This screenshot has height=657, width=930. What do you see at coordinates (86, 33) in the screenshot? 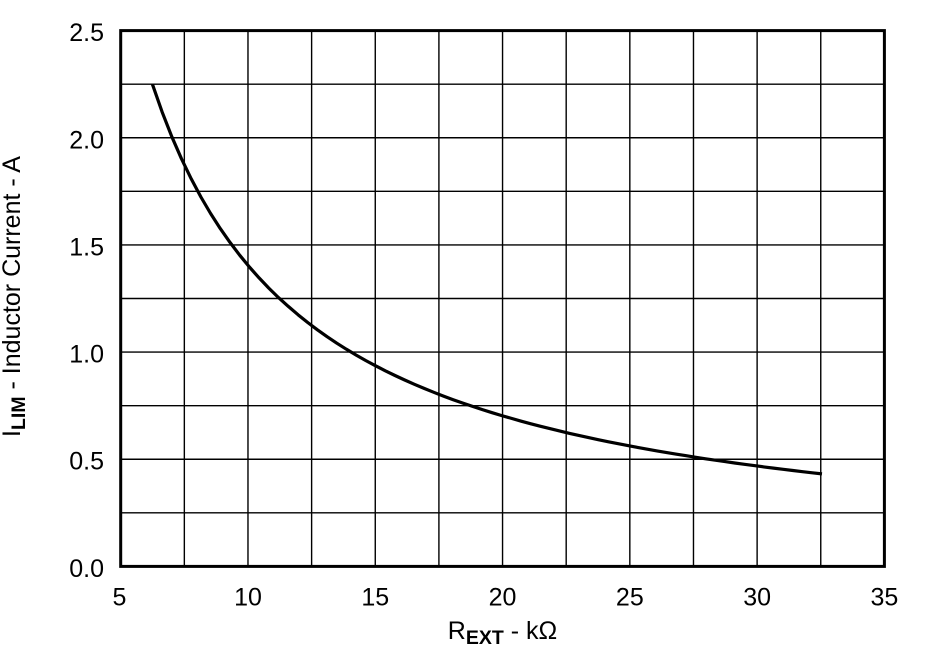
I see `svg-text: 2.5` at bounding box center [86, 33].